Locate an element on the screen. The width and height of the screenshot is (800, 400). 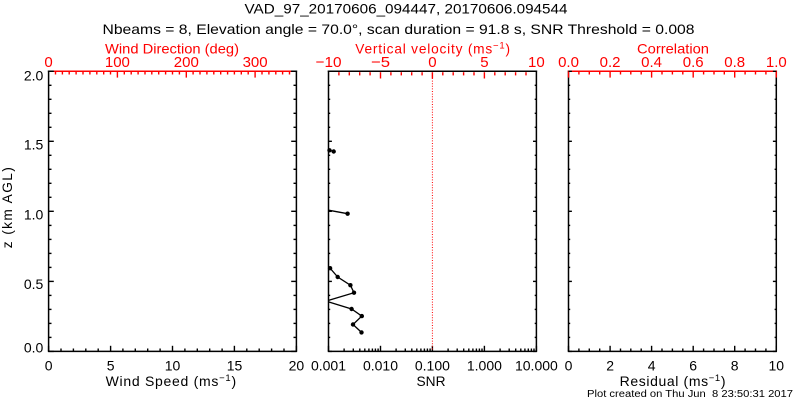
svg-text: 10.000 is located at coordinates (536, 365).